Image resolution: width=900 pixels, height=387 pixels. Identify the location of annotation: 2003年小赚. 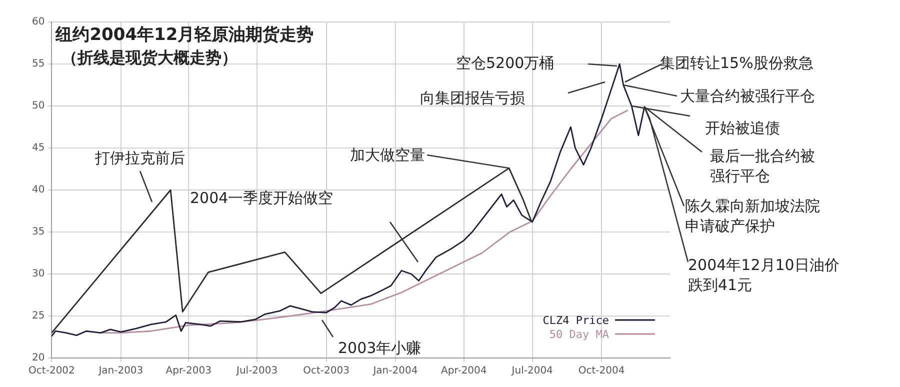
(380, 348).